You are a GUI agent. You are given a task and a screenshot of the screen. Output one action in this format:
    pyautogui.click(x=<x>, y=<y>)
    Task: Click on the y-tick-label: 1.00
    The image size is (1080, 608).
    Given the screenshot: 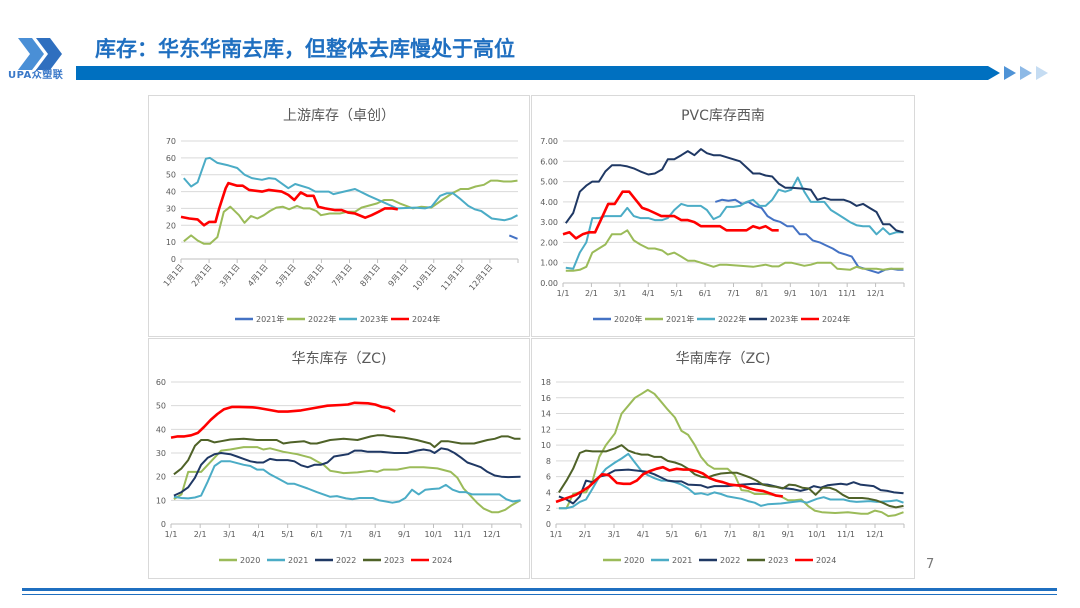 What is the action you would take?
    pyautogui.click(x=549, y=263)
    